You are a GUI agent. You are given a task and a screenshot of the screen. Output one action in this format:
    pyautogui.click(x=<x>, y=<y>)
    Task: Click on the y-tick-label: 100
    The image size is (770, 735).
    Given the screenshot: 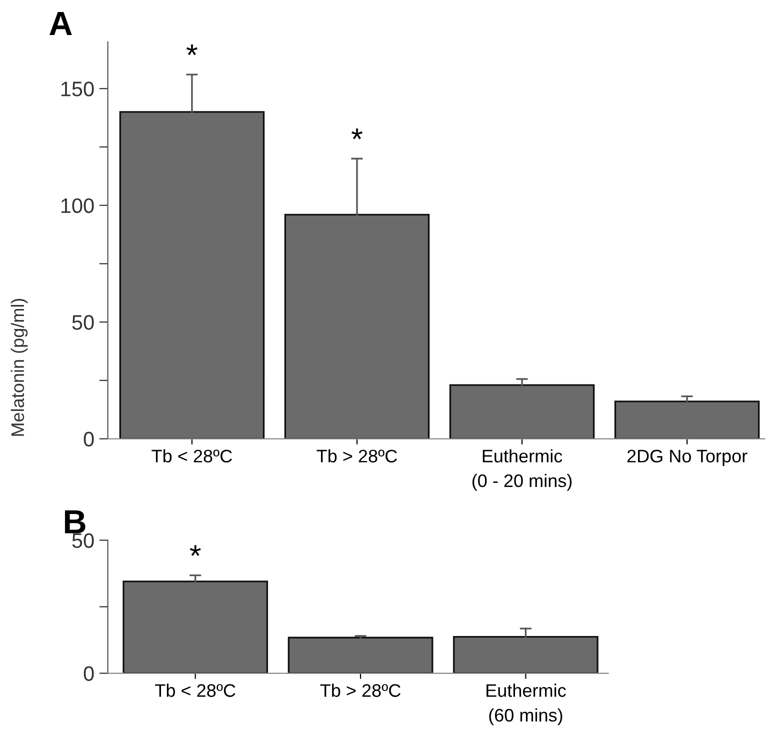 What is the action you would take?
    pyautogui.click(x=77, y=206)
    